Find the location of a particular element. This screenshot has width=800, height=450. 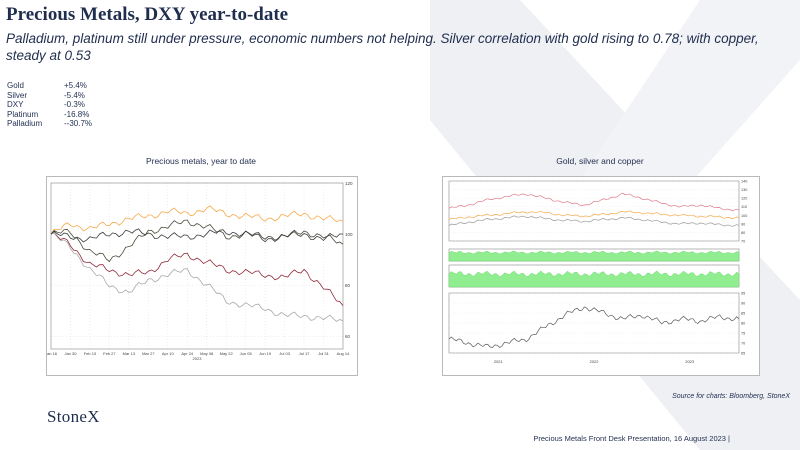

perf-value: -5.4% is located at coordinates (74, 95).